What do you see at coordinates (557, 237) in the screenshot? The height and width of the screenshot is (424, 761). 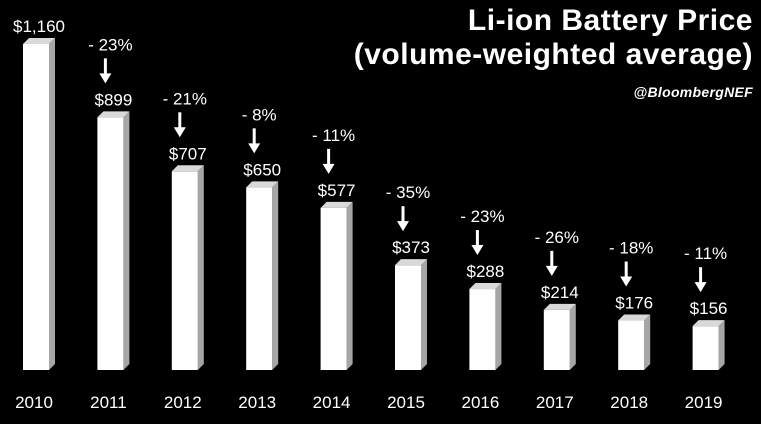 I see `change-label: - 26%` at bounding box center [557, 237].